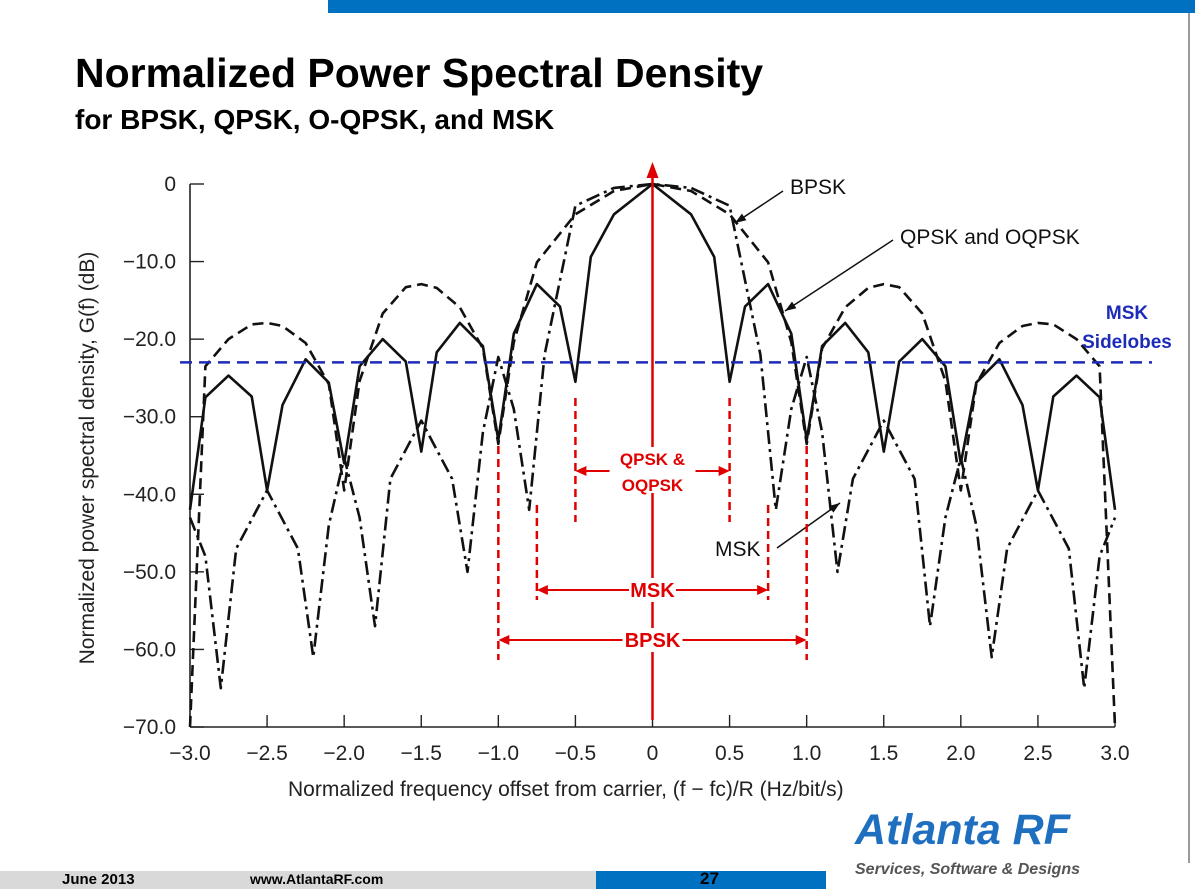 The image size is (1195, 889). Describe the element at coordinates (652, 459) in the screenshot. I see `qpsk-bandwidth-label: QPSK &` at that location.